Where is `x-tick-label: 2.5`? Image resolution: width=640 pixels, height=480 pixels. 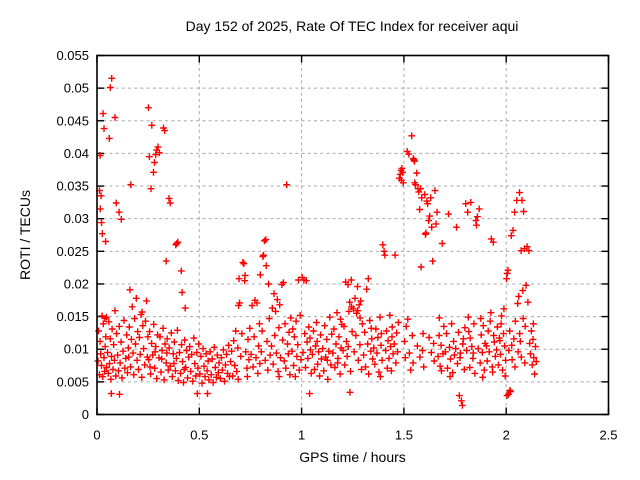
x-tick-label: 2.5 is located at coordinates (608, 435).